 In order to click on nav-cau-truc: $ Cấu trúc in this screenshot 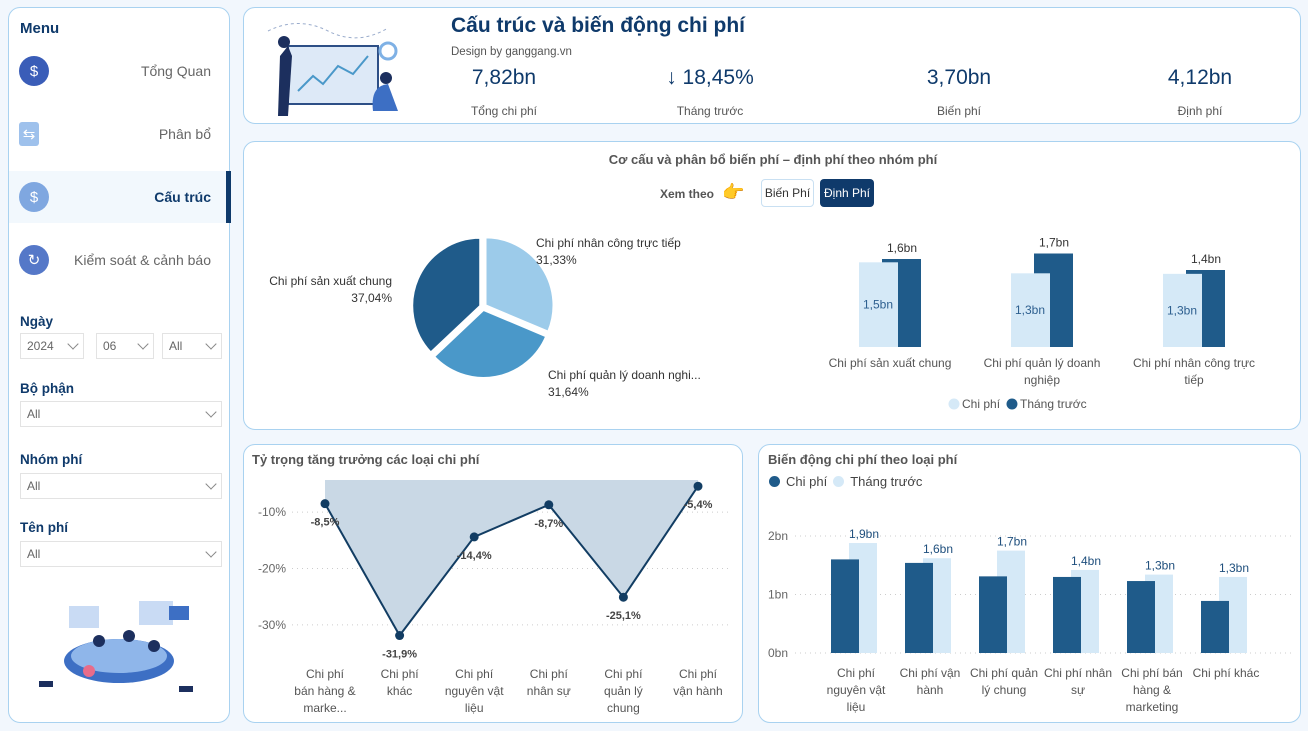, I will do `click(120, 197)`.